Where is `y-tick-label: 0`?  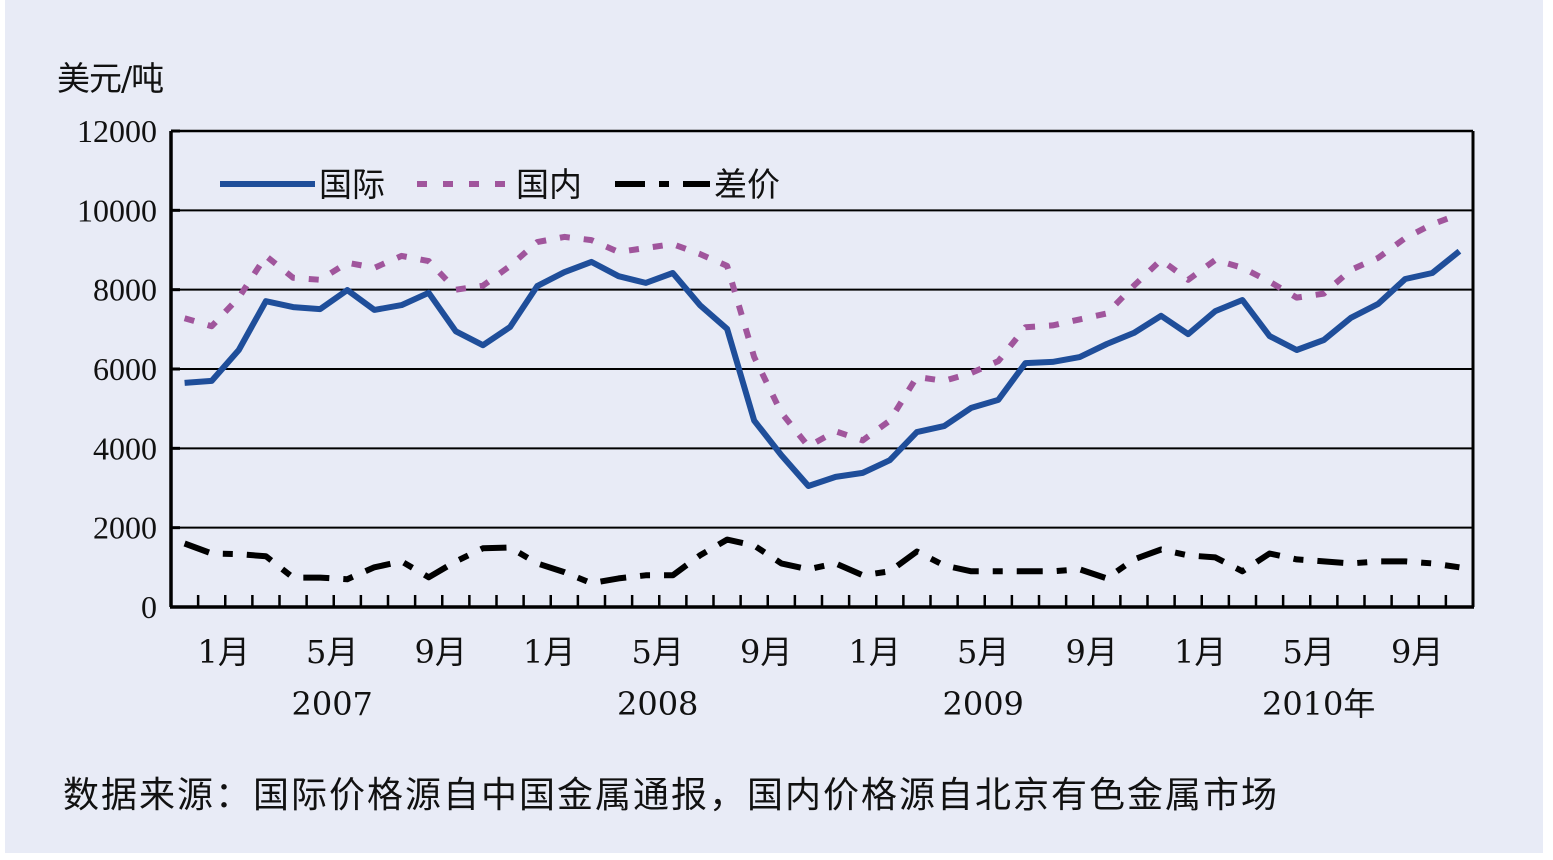
y-tick-label: 0 is located at coordinates (149, 607).